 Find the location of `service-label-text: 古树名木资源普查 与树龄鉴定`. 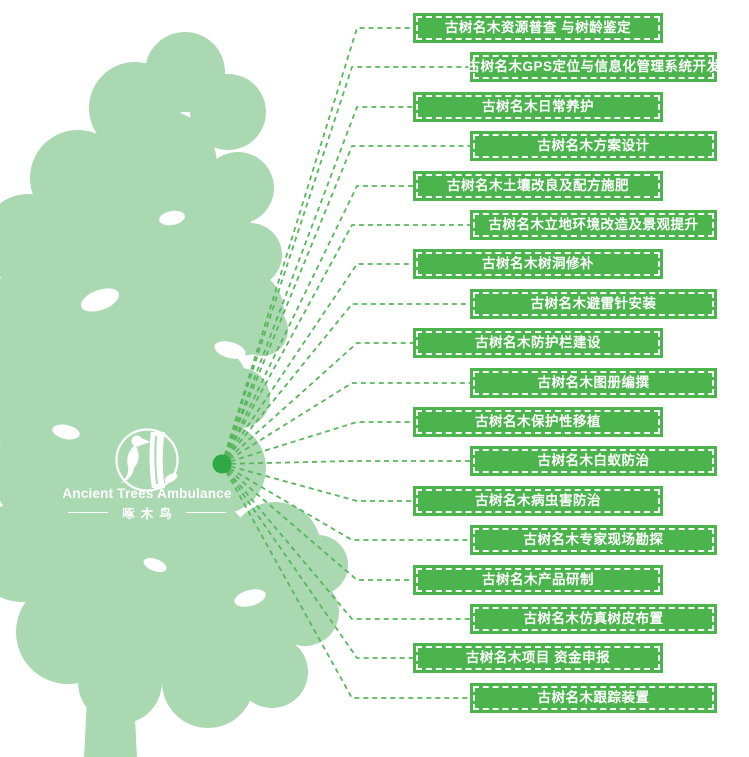

service-label-text: 古树名木资源普查 与树龄鉴定 is located at coordinates (538, 28).